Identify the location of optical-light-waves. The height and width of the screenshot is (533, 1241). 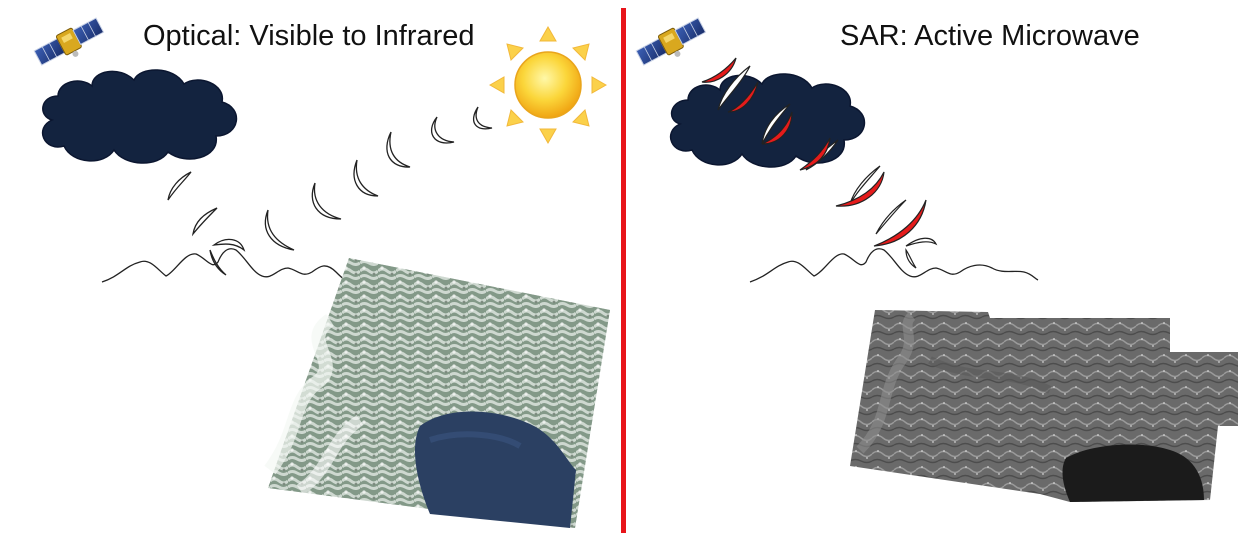
(330, 191).